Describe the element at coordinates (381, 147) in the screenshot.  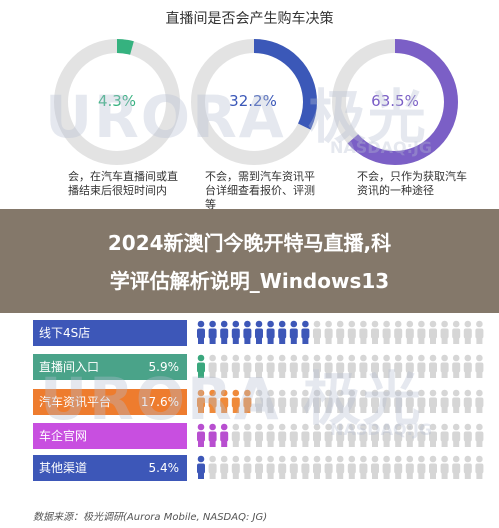
I see `watermark-sub-top: NASDAQ:JG` at that location.